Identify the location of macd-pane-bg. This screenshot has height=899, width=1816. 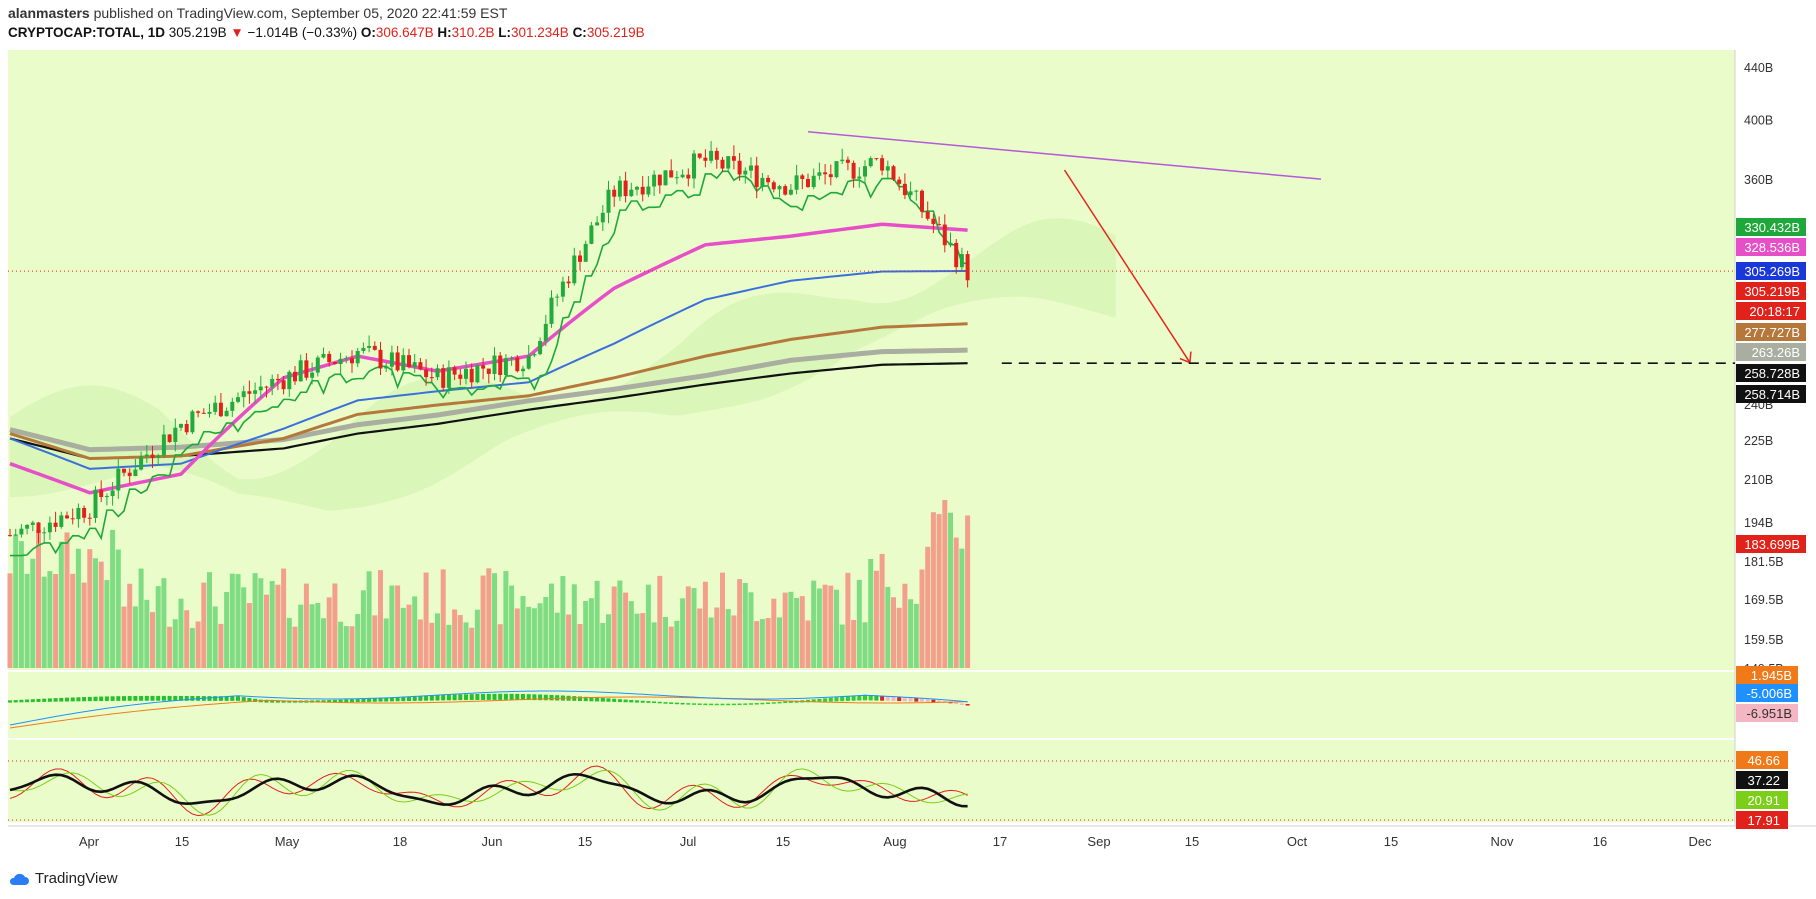
(871, 705).